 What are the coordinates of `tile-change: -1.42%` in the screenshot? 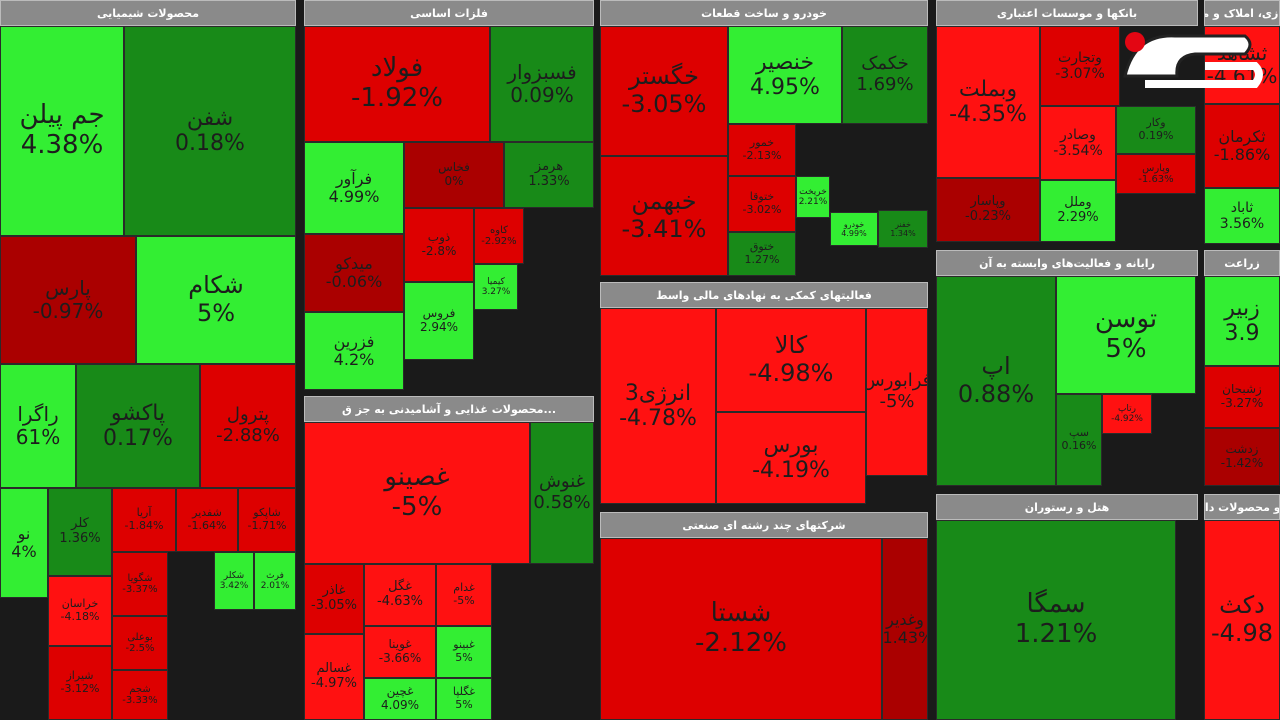 It's located at (1242, 464).